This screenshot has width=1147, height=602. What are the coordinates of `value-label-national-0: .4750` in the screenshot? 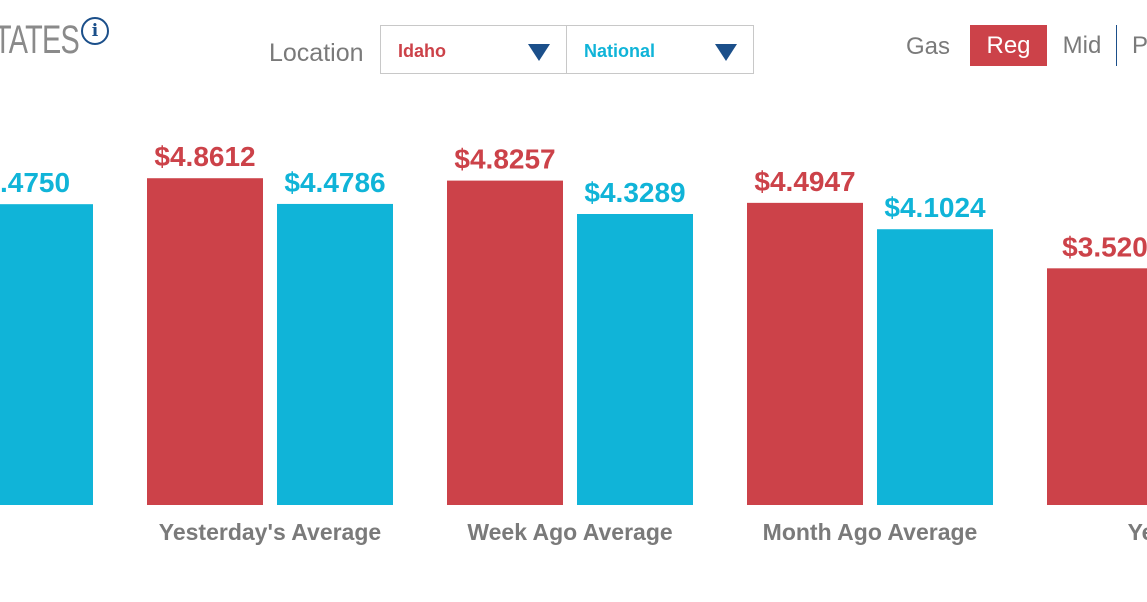 It's located at (35, 182).